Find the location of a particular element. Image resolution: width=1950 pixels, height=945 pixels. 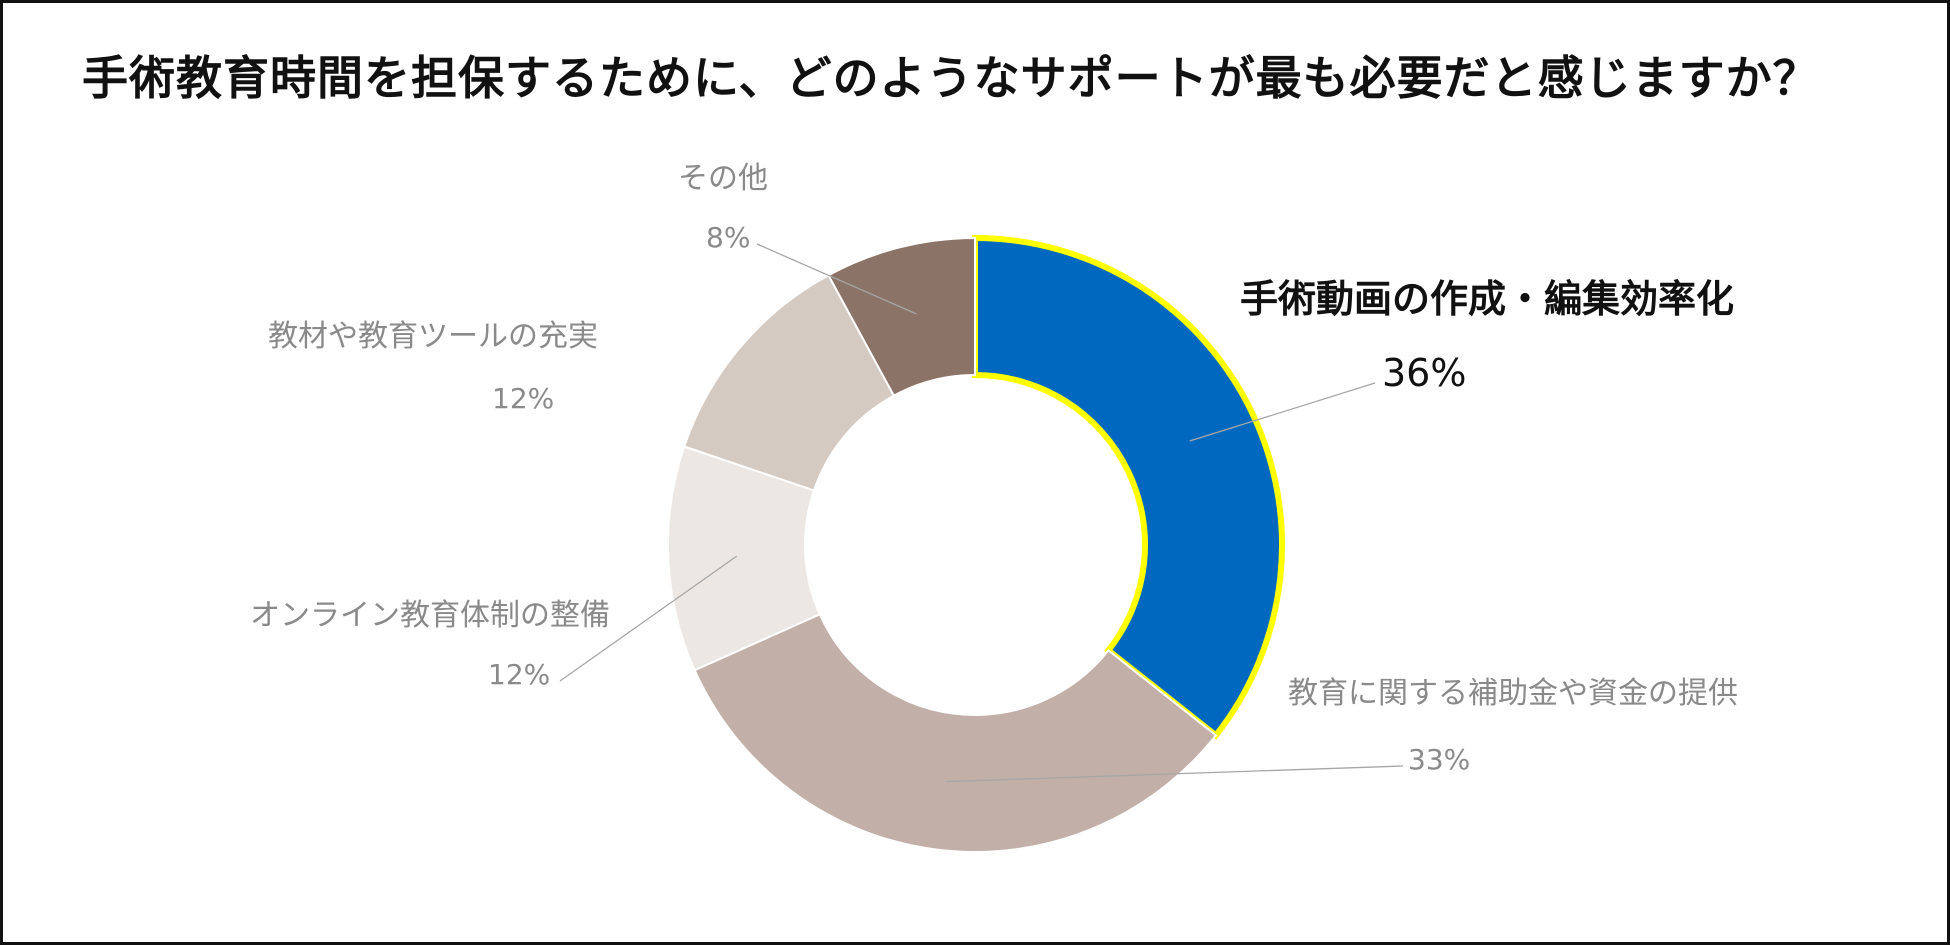

category-label-teaching-tools: 教材や教育ツールの充実 is located at coordinates (433, 336).